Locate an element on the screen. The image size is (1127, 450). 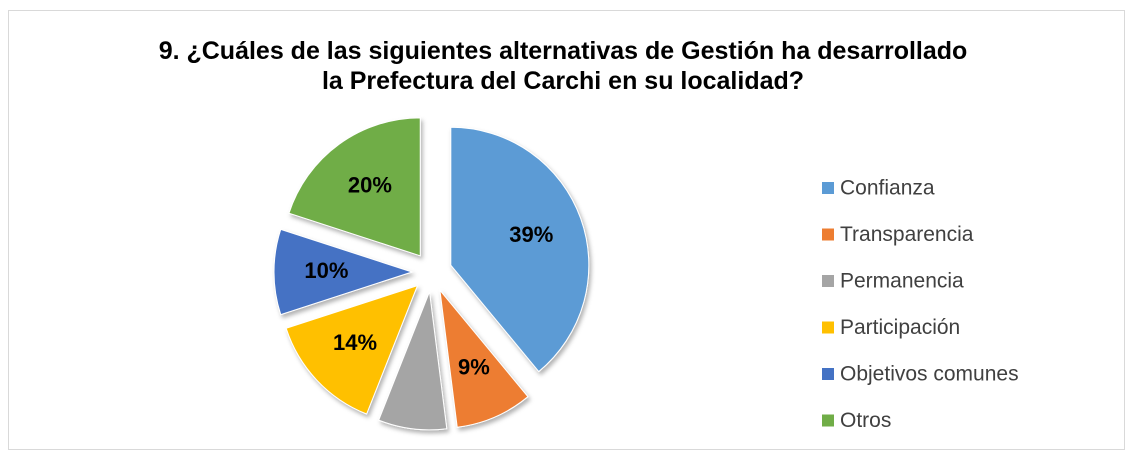
data-label: 10% is located at coordinates (326, 270).